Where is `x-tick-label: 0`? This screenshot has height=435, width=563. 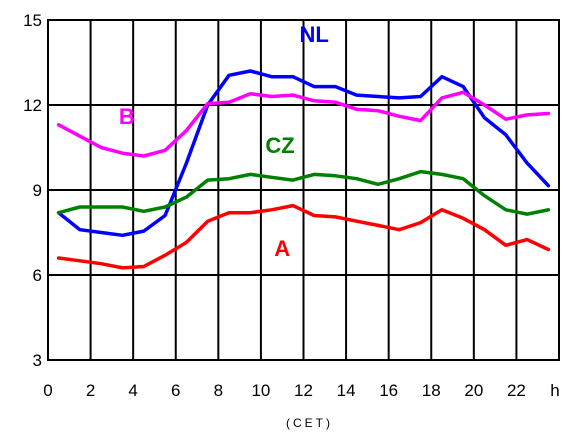
x-tick-label: 0 is located at coordinates (47, 390).